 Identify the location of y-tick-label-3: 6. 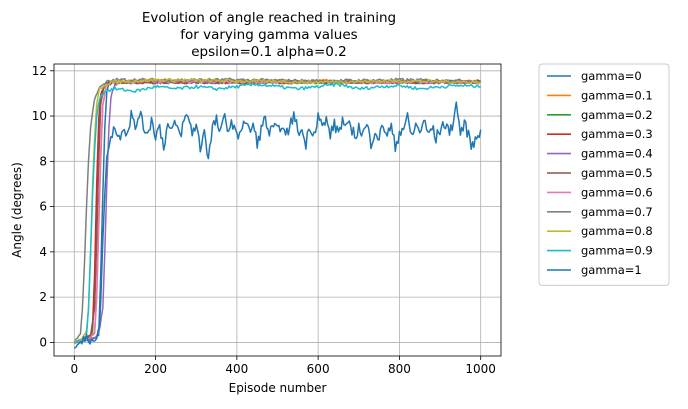
(43, 207).